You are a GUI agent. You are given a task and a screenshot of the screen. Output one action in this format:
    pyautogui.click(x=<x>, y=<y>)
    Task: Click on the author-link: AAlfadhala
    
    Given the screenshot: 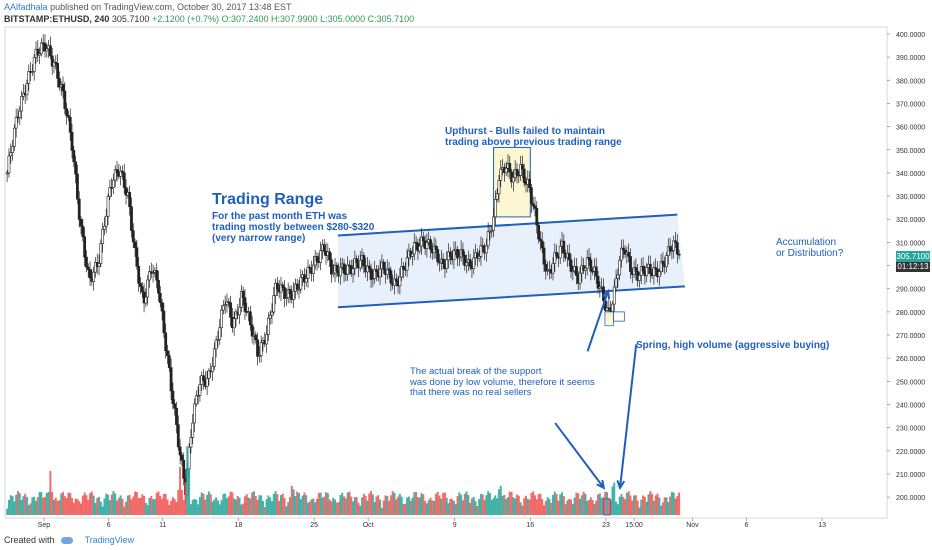 What is the action you would take?
    pyautogui.click(x=26, y=7)
    